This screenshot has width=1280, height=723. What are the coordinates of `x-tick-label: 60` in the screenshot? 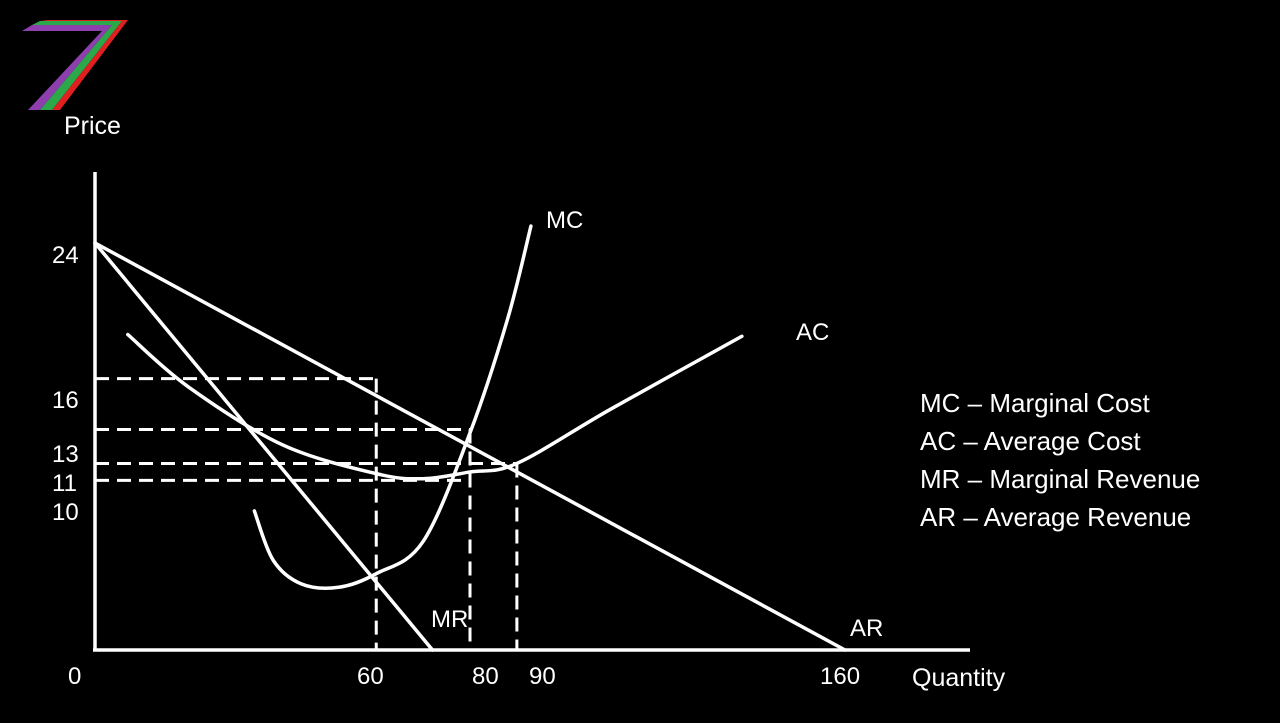 It's located at (370, 676).